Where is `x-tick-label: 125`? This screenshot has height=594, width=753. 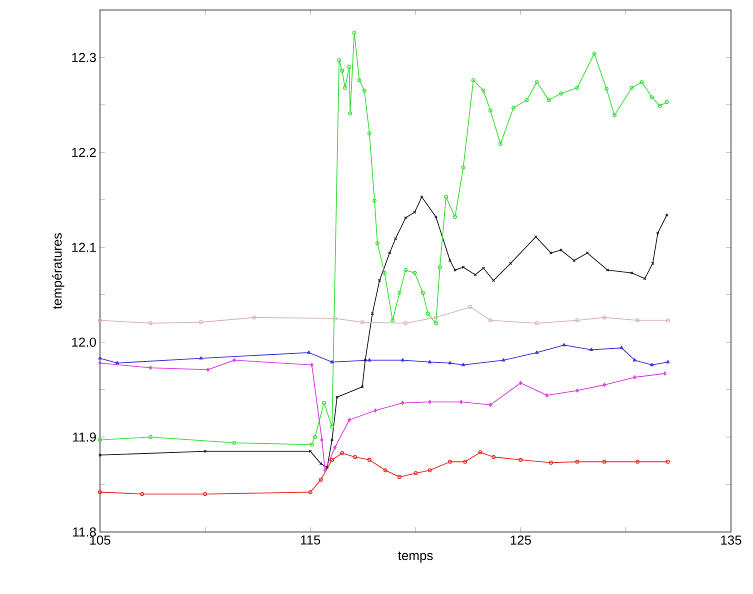
x-tick-label: 125 is located at coordinates (520, 540).